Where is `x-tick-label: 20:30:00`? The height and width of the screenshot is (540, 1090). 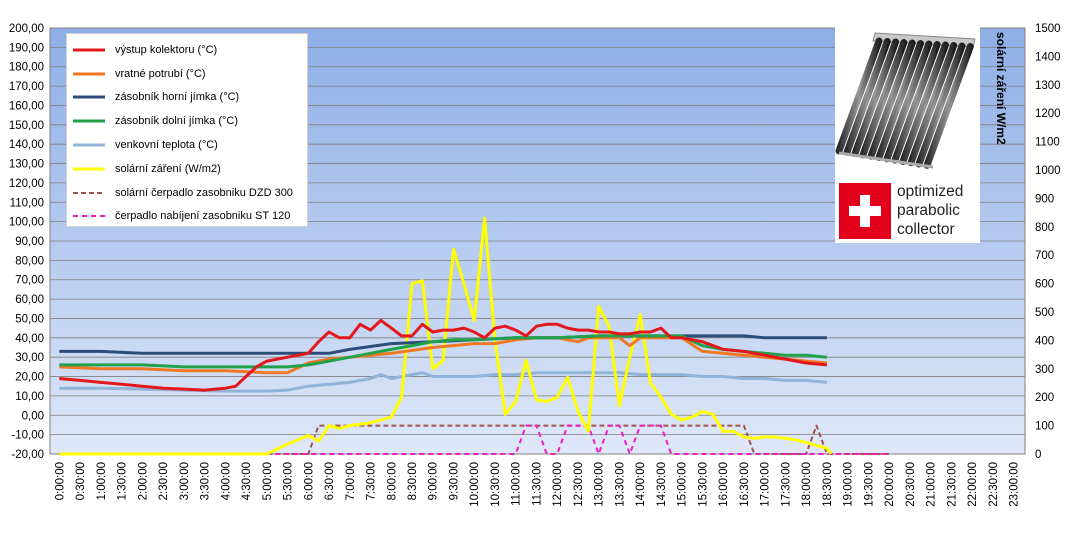 x-tick-label: 20:30:00 is located at coordinates (911, 484).